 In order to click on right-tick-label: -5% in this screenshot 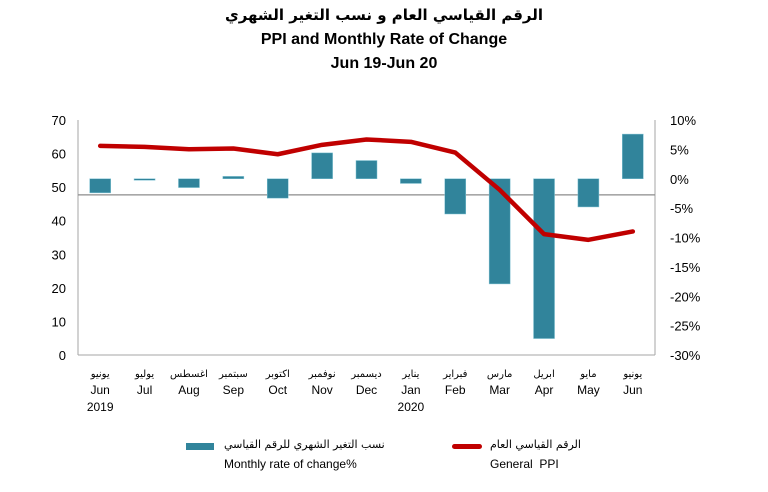, I will do `click(682, 208)`.